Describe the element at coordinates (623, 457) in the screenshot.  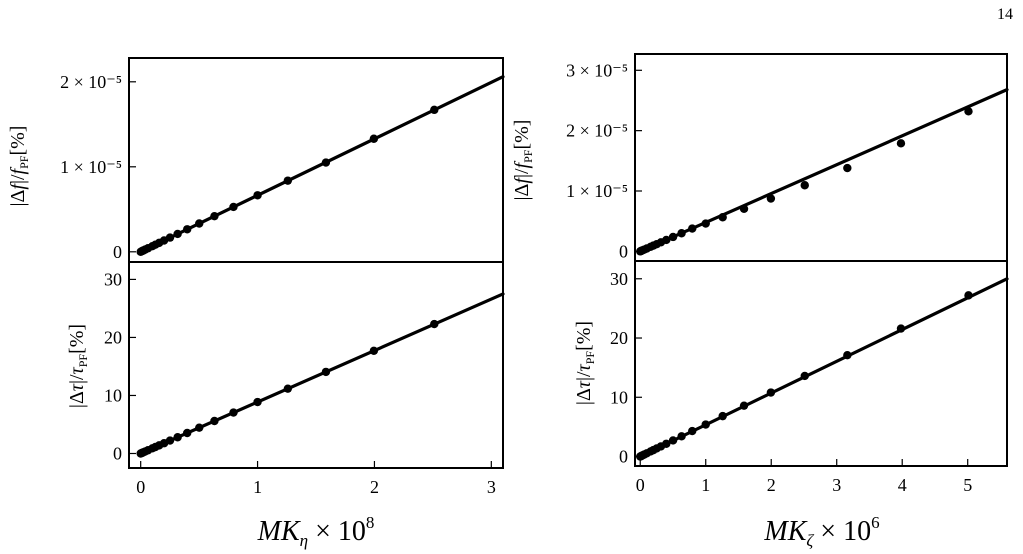
I see `chart-bottom-right-ytick-label: 0` at that location.